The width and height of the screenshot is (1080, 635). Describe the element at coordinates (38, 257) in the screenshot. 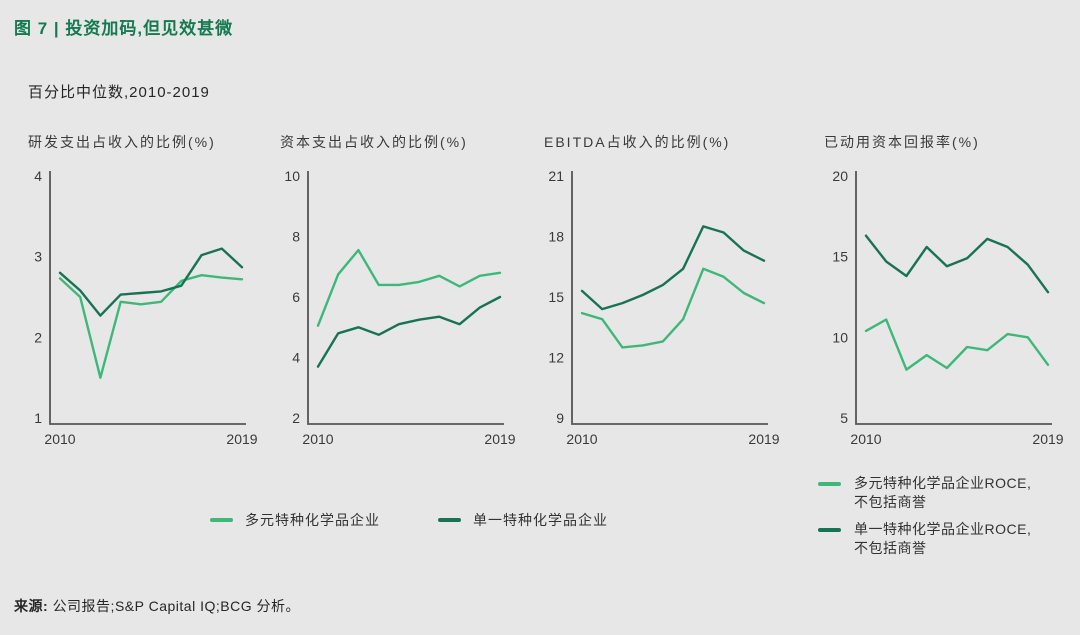

I see `y-tick-label: 3` at that location.